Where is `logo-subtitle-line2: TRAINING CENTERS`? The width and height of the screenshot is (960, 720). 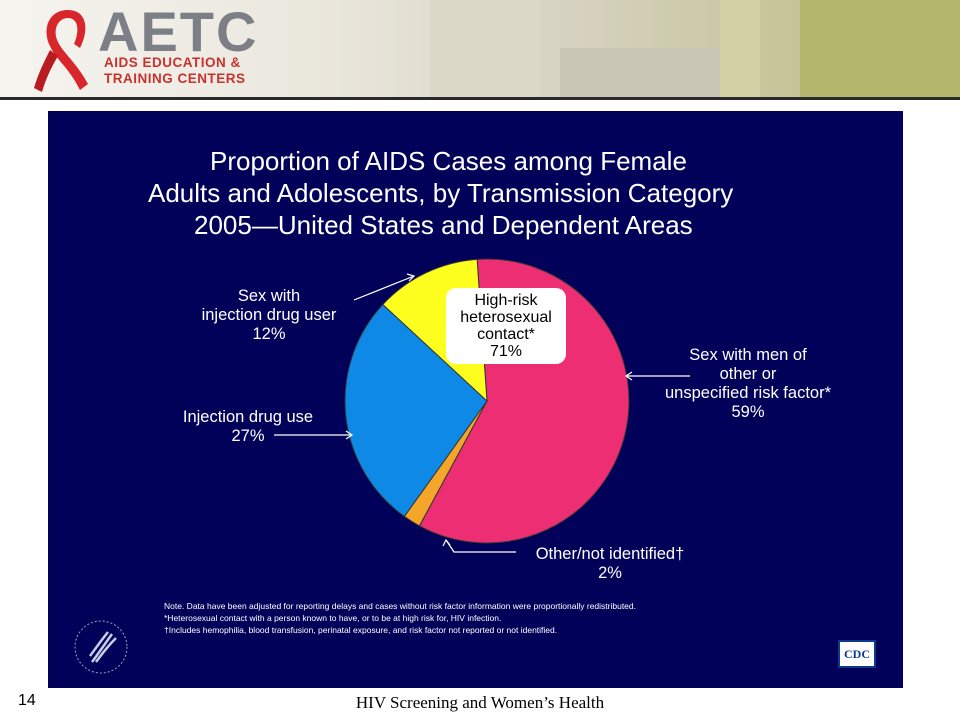
logo-subtitle-line2: TRAINING CENTERS is located at coordinates (175, 78).